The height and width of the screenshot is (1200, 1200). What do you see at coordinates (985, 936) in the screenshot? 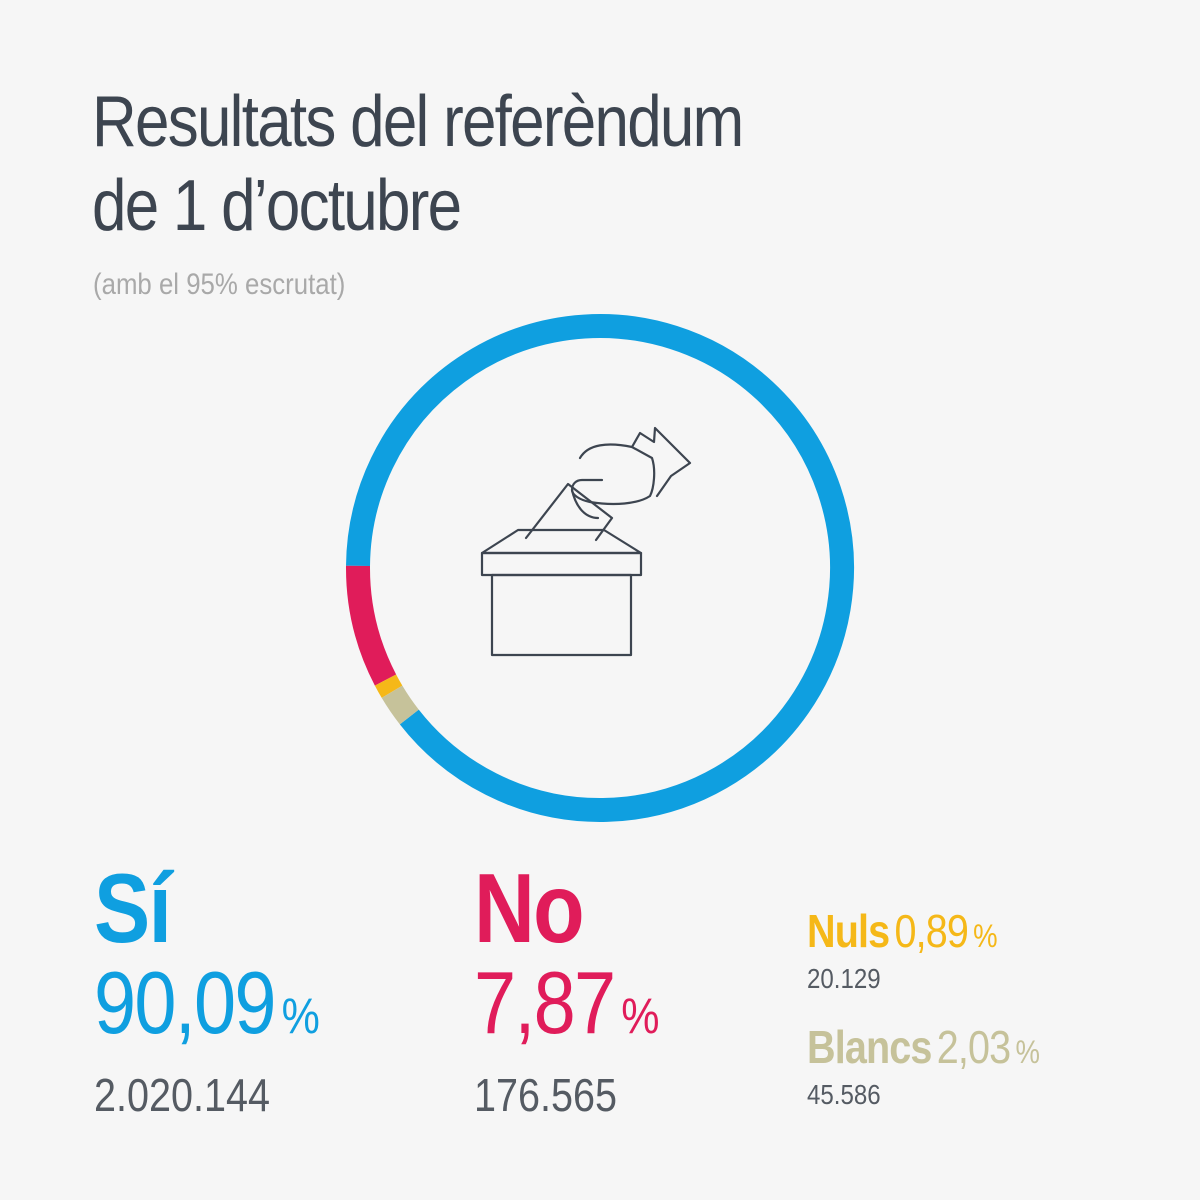
I see `nuls-percent-sign: %` at bounding box center [985, 936].